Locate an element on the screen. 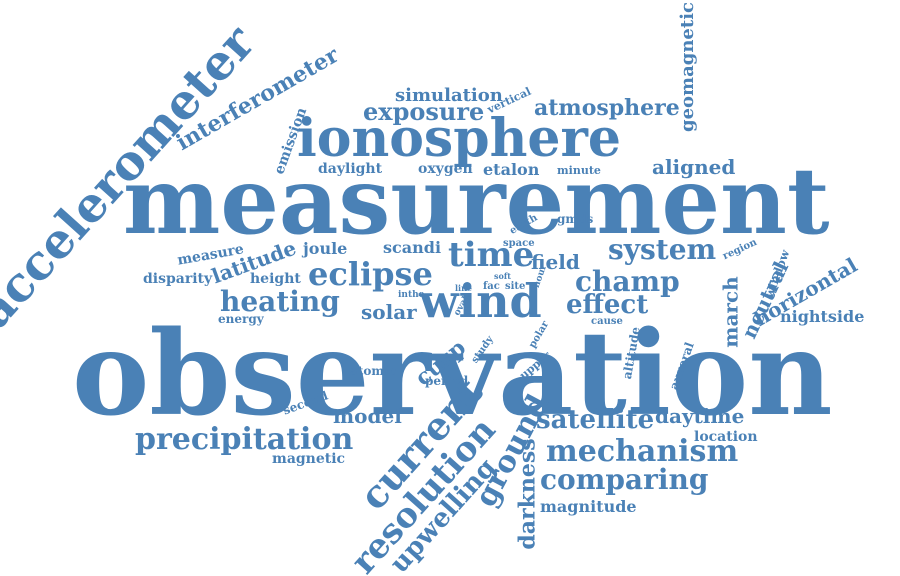  word-period: period is located at coordinates (447, 381).